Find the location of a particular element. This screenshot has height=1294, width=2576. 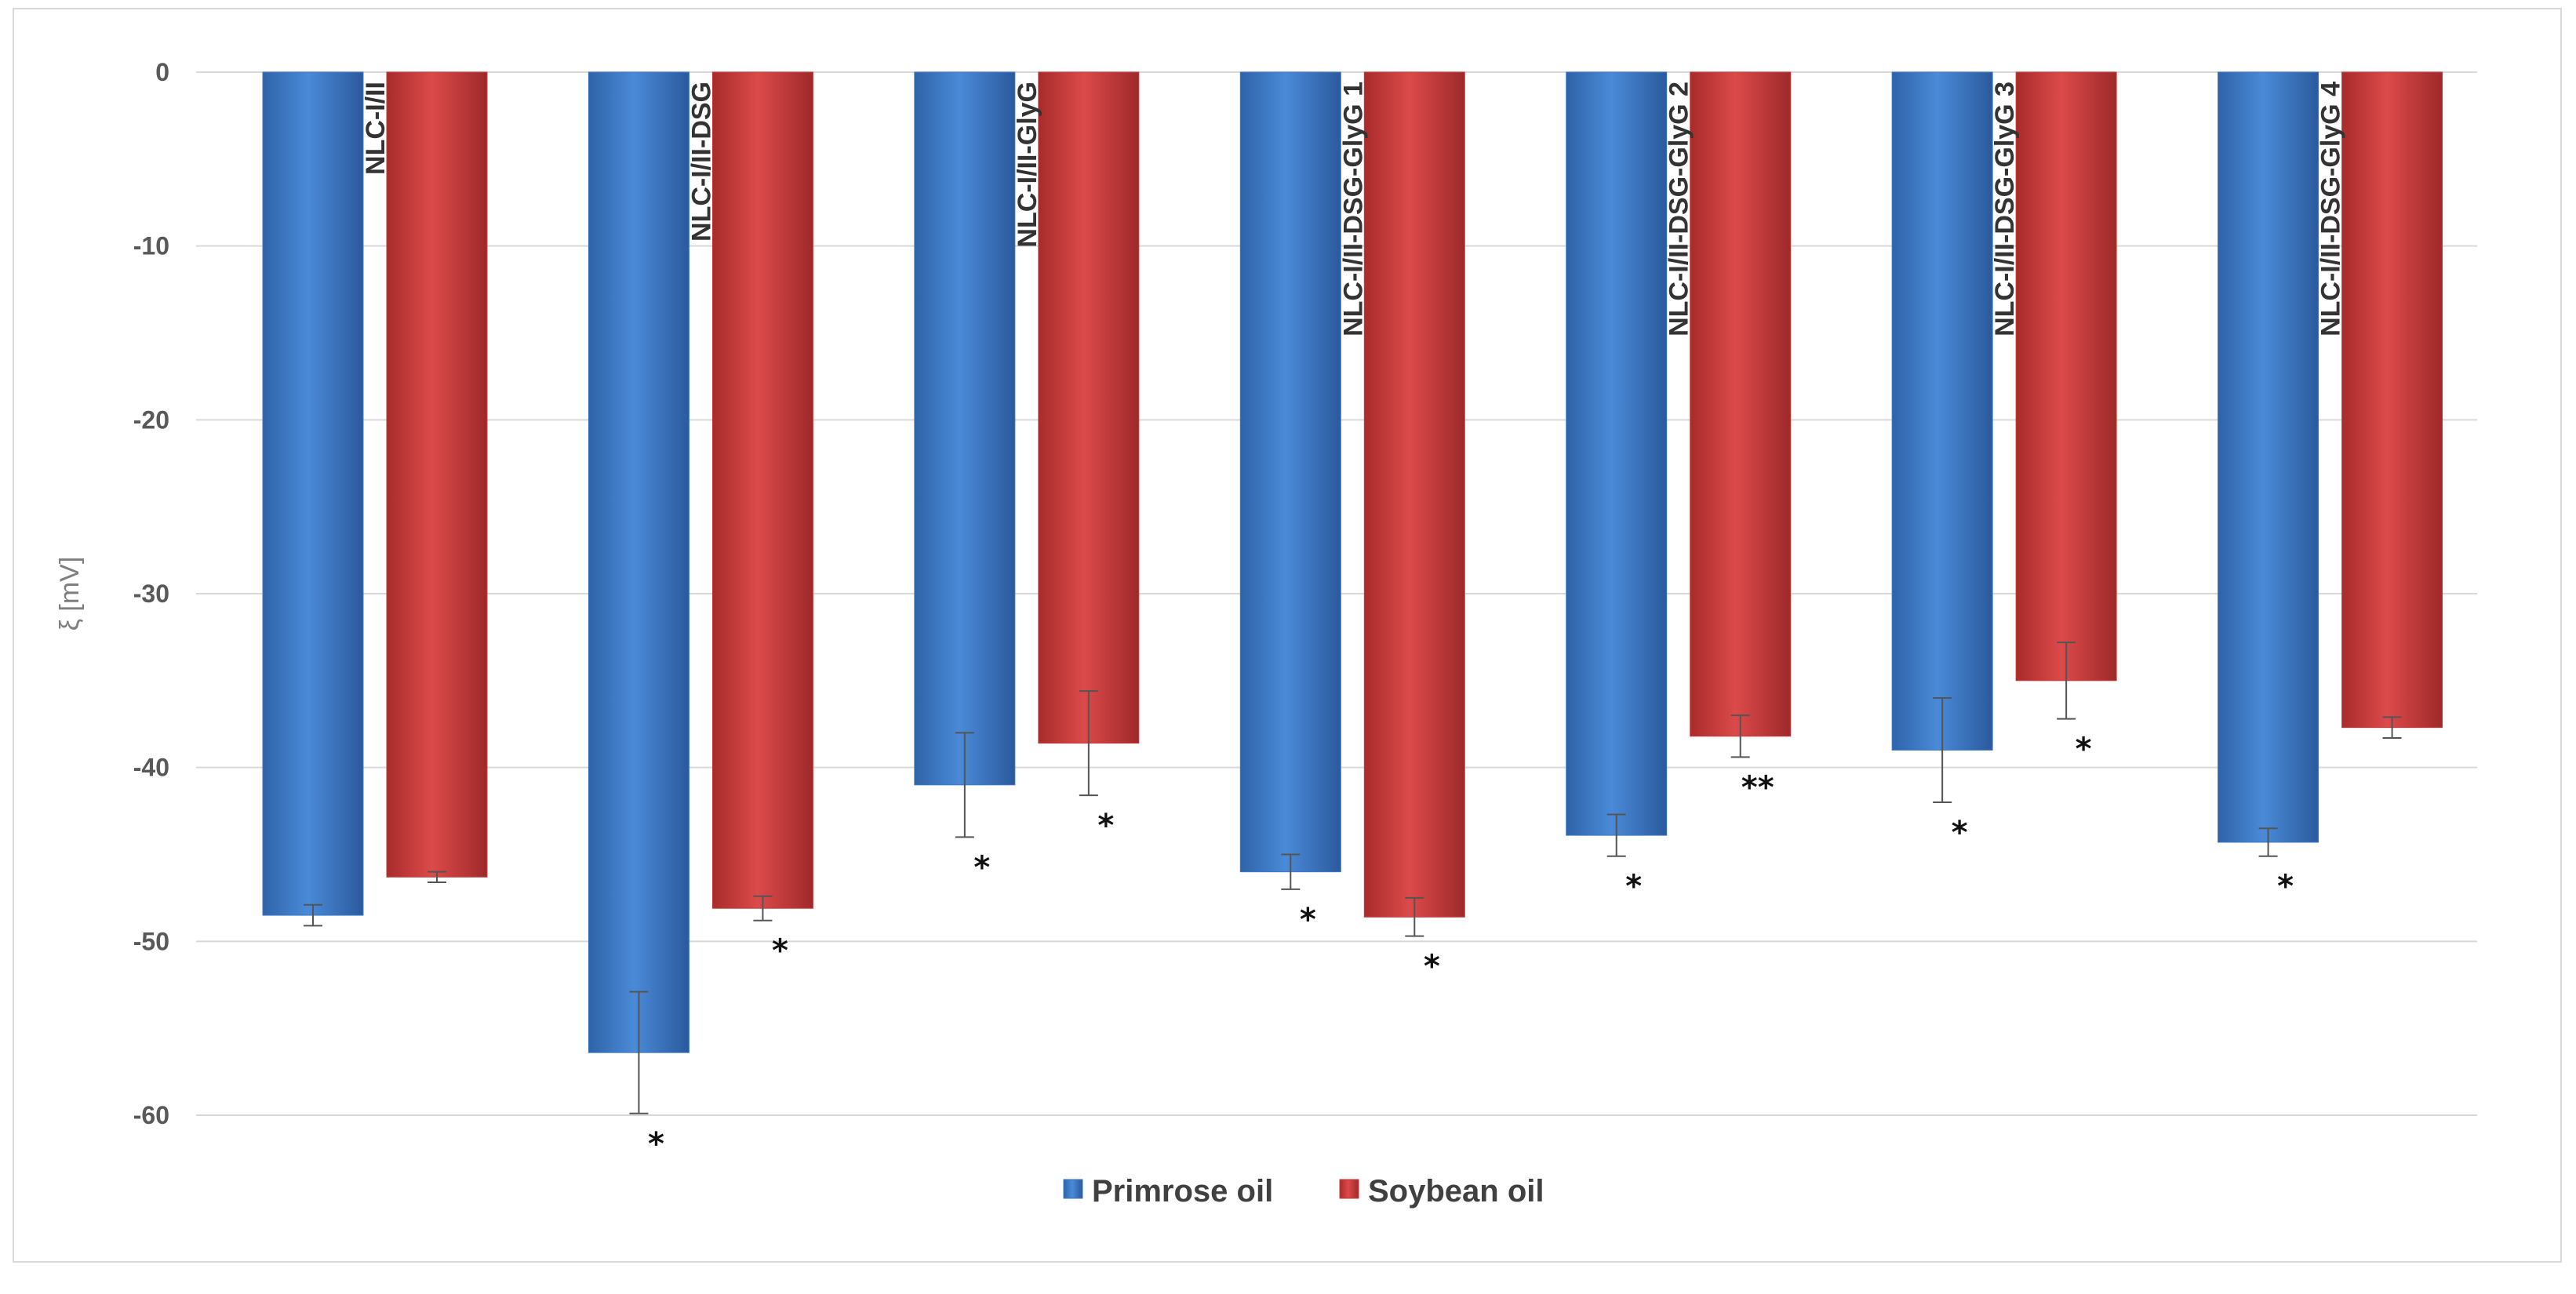

category-label: NLC-I/II-DSG is located at coordinates (701, 162).